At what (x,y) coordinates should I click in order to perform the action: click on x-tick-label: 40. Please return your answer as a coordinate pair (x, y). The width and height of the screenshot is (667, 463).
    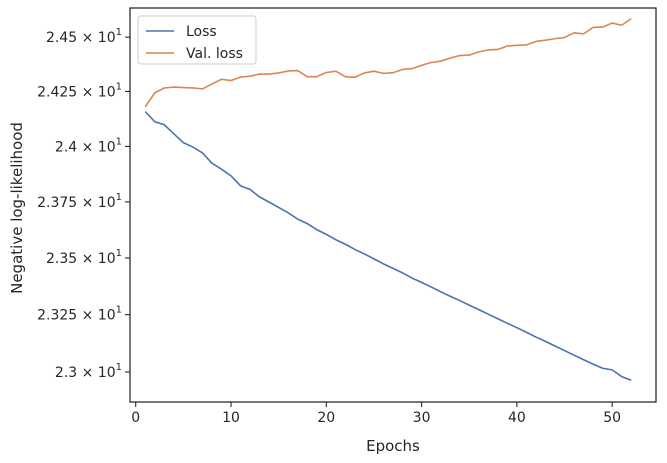
    Looking at the image, I should click on (517, 418).